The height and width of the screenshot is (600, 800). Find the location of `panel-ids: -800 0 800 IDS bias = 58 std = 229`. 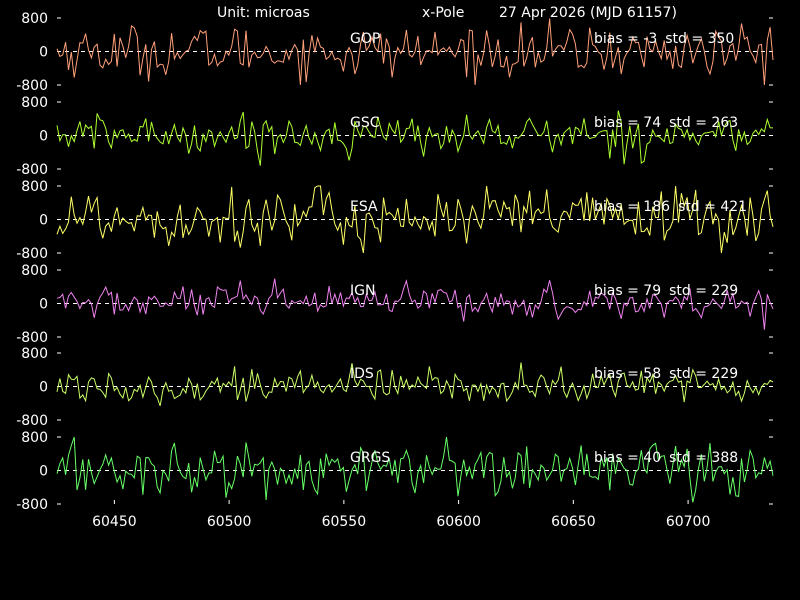

panel-ids: -800 0 800 IDS bias = 58 std = 229 is located at coordinates (395, 387).